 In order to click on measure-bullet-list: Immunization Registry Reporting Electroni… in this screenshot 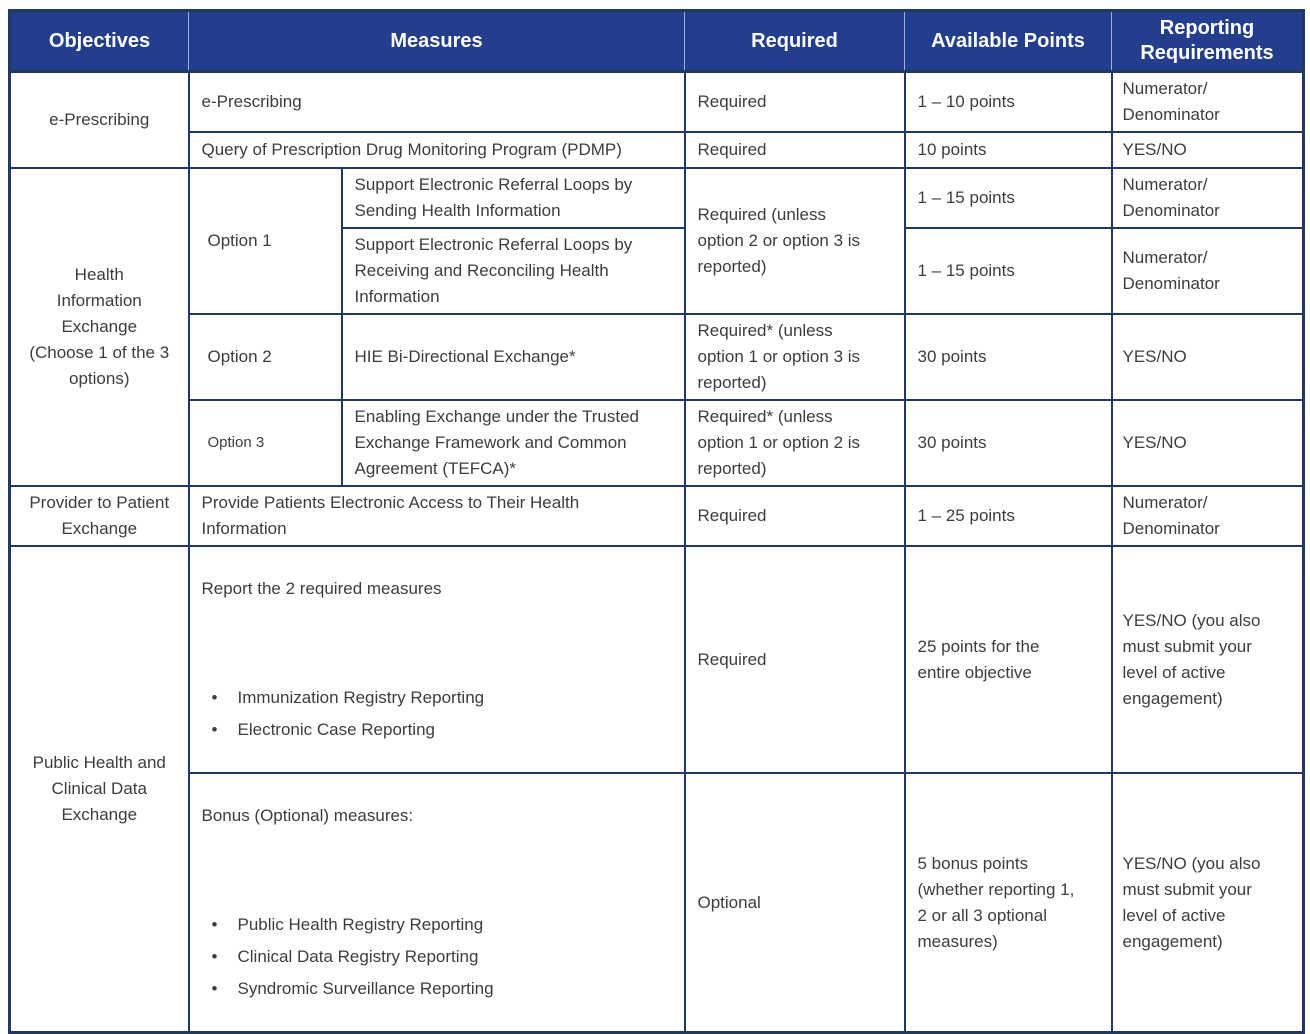, I will do `click(437, 688)`.